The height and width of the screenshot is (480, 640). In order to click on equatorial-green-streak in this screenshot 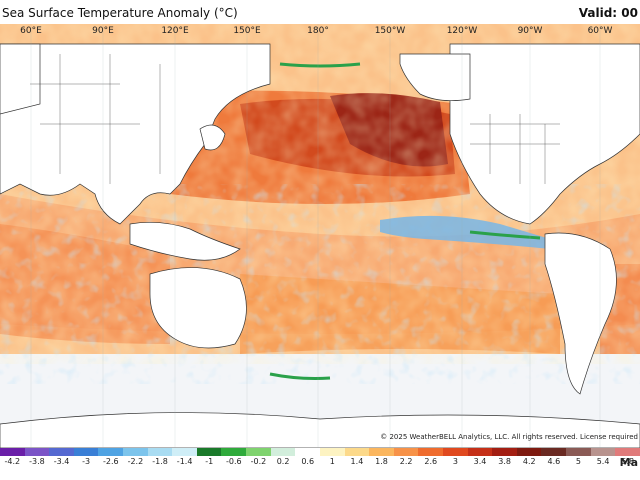, I will do `click(505, 235)`.